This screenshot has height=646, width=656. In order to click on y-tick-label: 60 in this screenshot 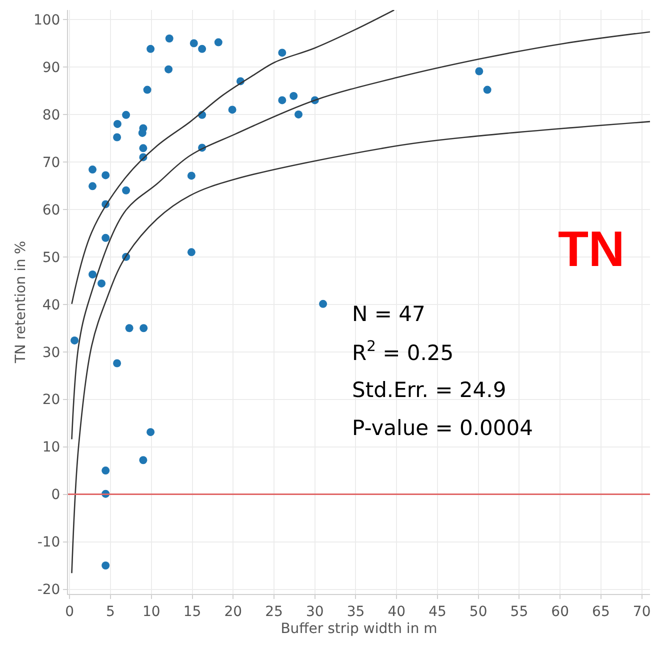, I will do `click(51, 210)`.